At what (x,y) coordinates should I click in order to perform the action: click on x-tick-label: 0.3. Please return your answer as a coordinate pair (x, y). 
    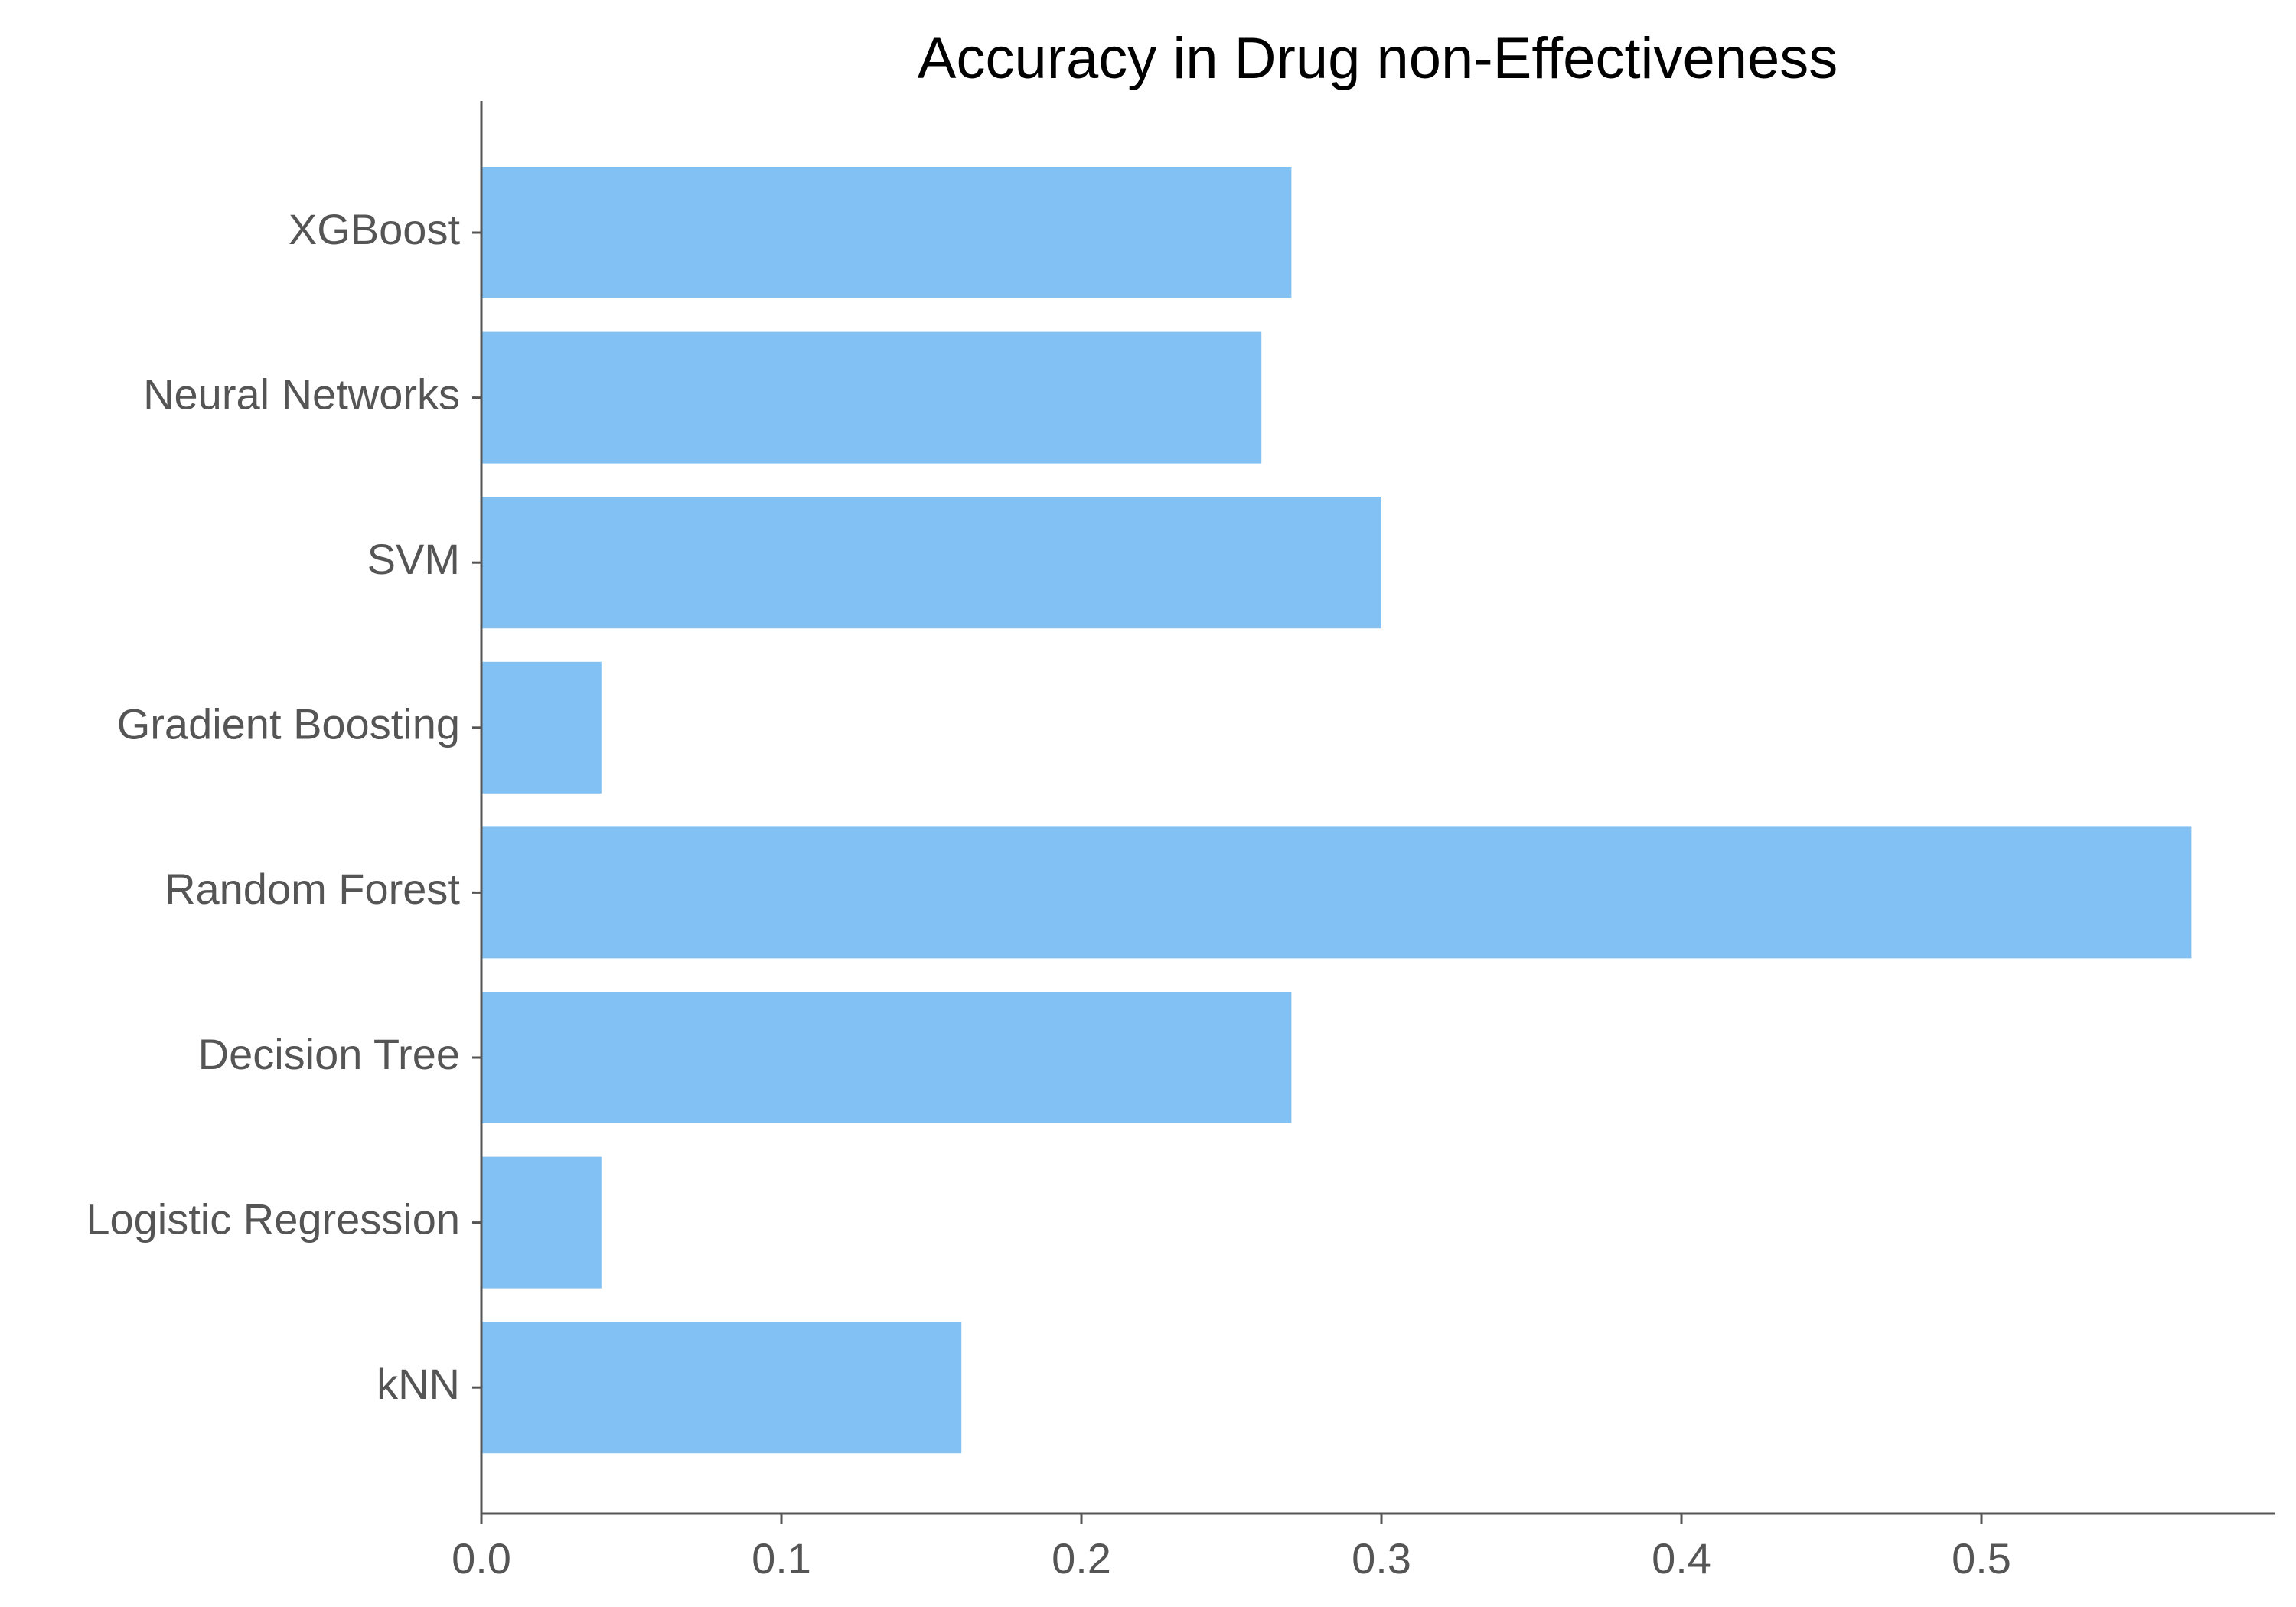
    Looking at the image, I should click on (1381, 1558).